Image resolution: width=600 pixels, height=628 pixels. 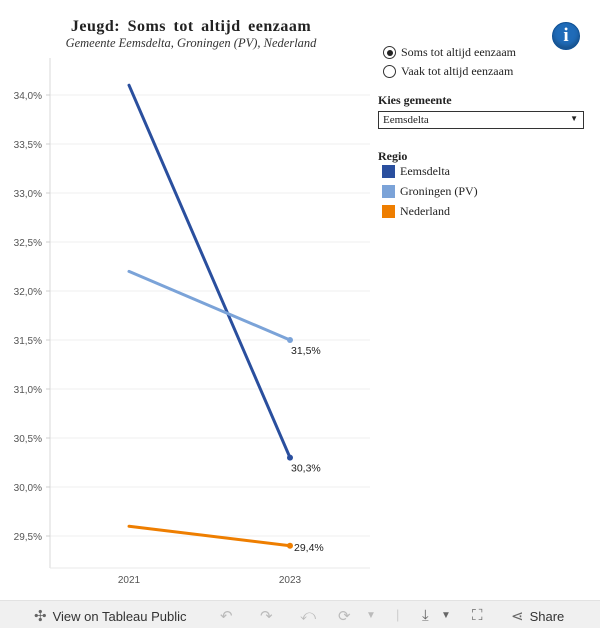 I want to click on data-label: 31,5%, so click(x=306, y=351).